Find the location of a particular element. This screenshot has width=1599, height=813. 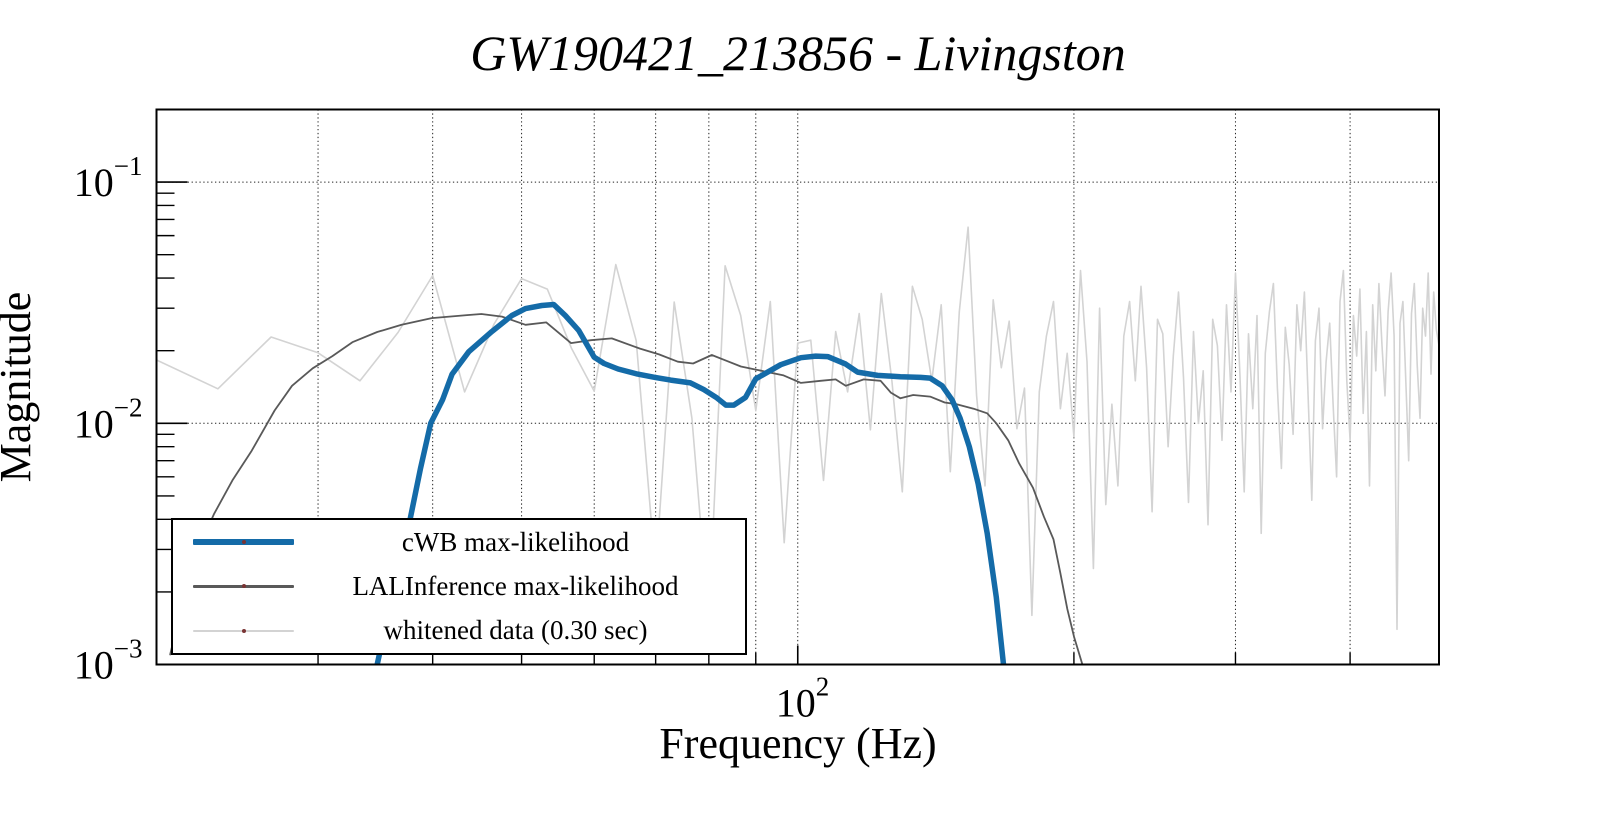

y-tick-label-0.01: 10⁻² is located at coordinates (108, 419).